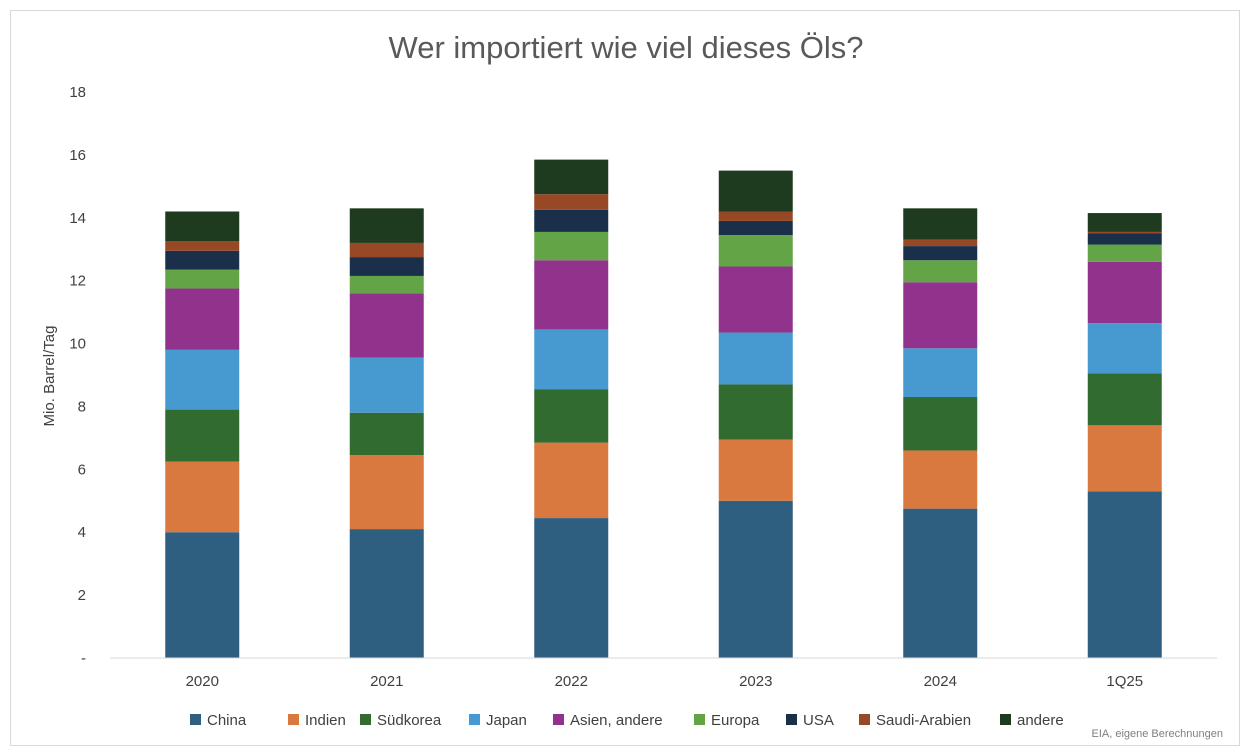 This screenshot has width=1252, height=756. I want to click on legend-label: Europa, so click(735, 720).